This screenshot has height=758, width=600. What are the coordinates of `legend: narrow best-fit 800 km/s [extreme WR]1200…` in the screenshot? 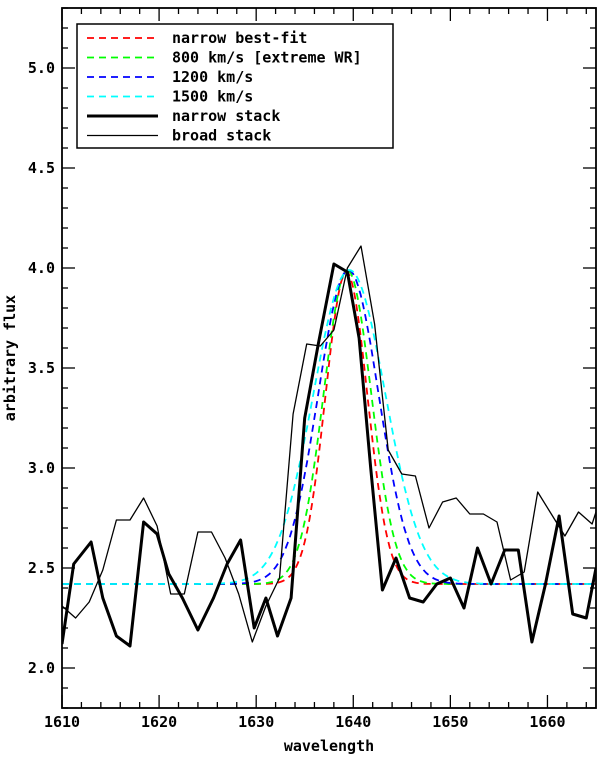 It's located at (235, 86).